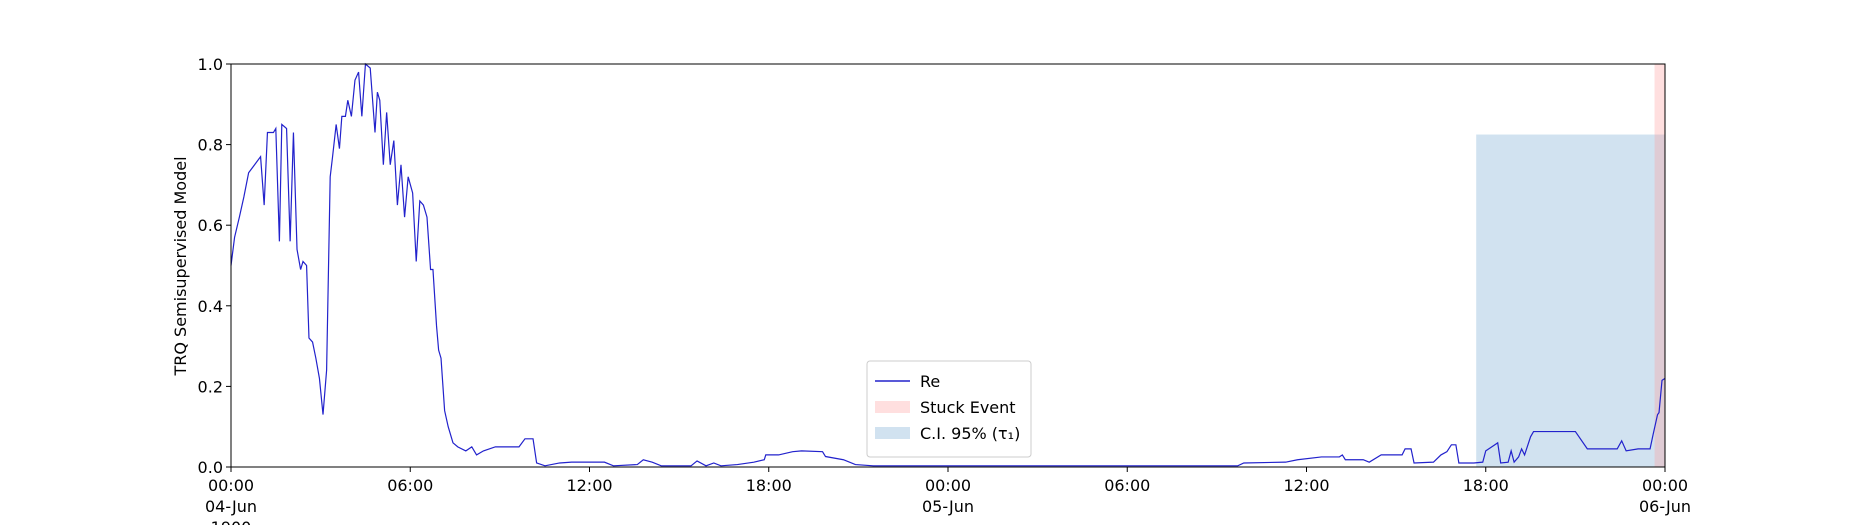 The image size is (1850, 525). What do you see at coordinates (970, 433) in the screenshot?
I see `legend-label: C.I. 95% (τ₁)` at bounding box center [970, 433].